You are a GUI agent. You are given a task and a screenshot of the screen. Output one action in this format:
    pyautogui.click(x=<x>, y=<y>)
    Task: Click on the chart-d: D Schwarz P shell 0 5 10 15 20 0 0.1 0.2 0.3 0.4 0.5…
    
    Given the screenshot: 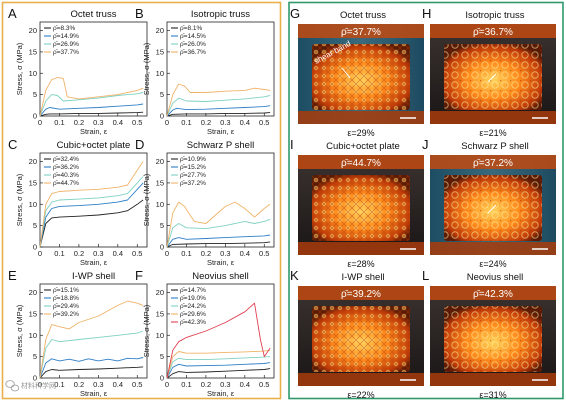 What is the action you would take?
    pyautogui.click(x=205, y=202)
    